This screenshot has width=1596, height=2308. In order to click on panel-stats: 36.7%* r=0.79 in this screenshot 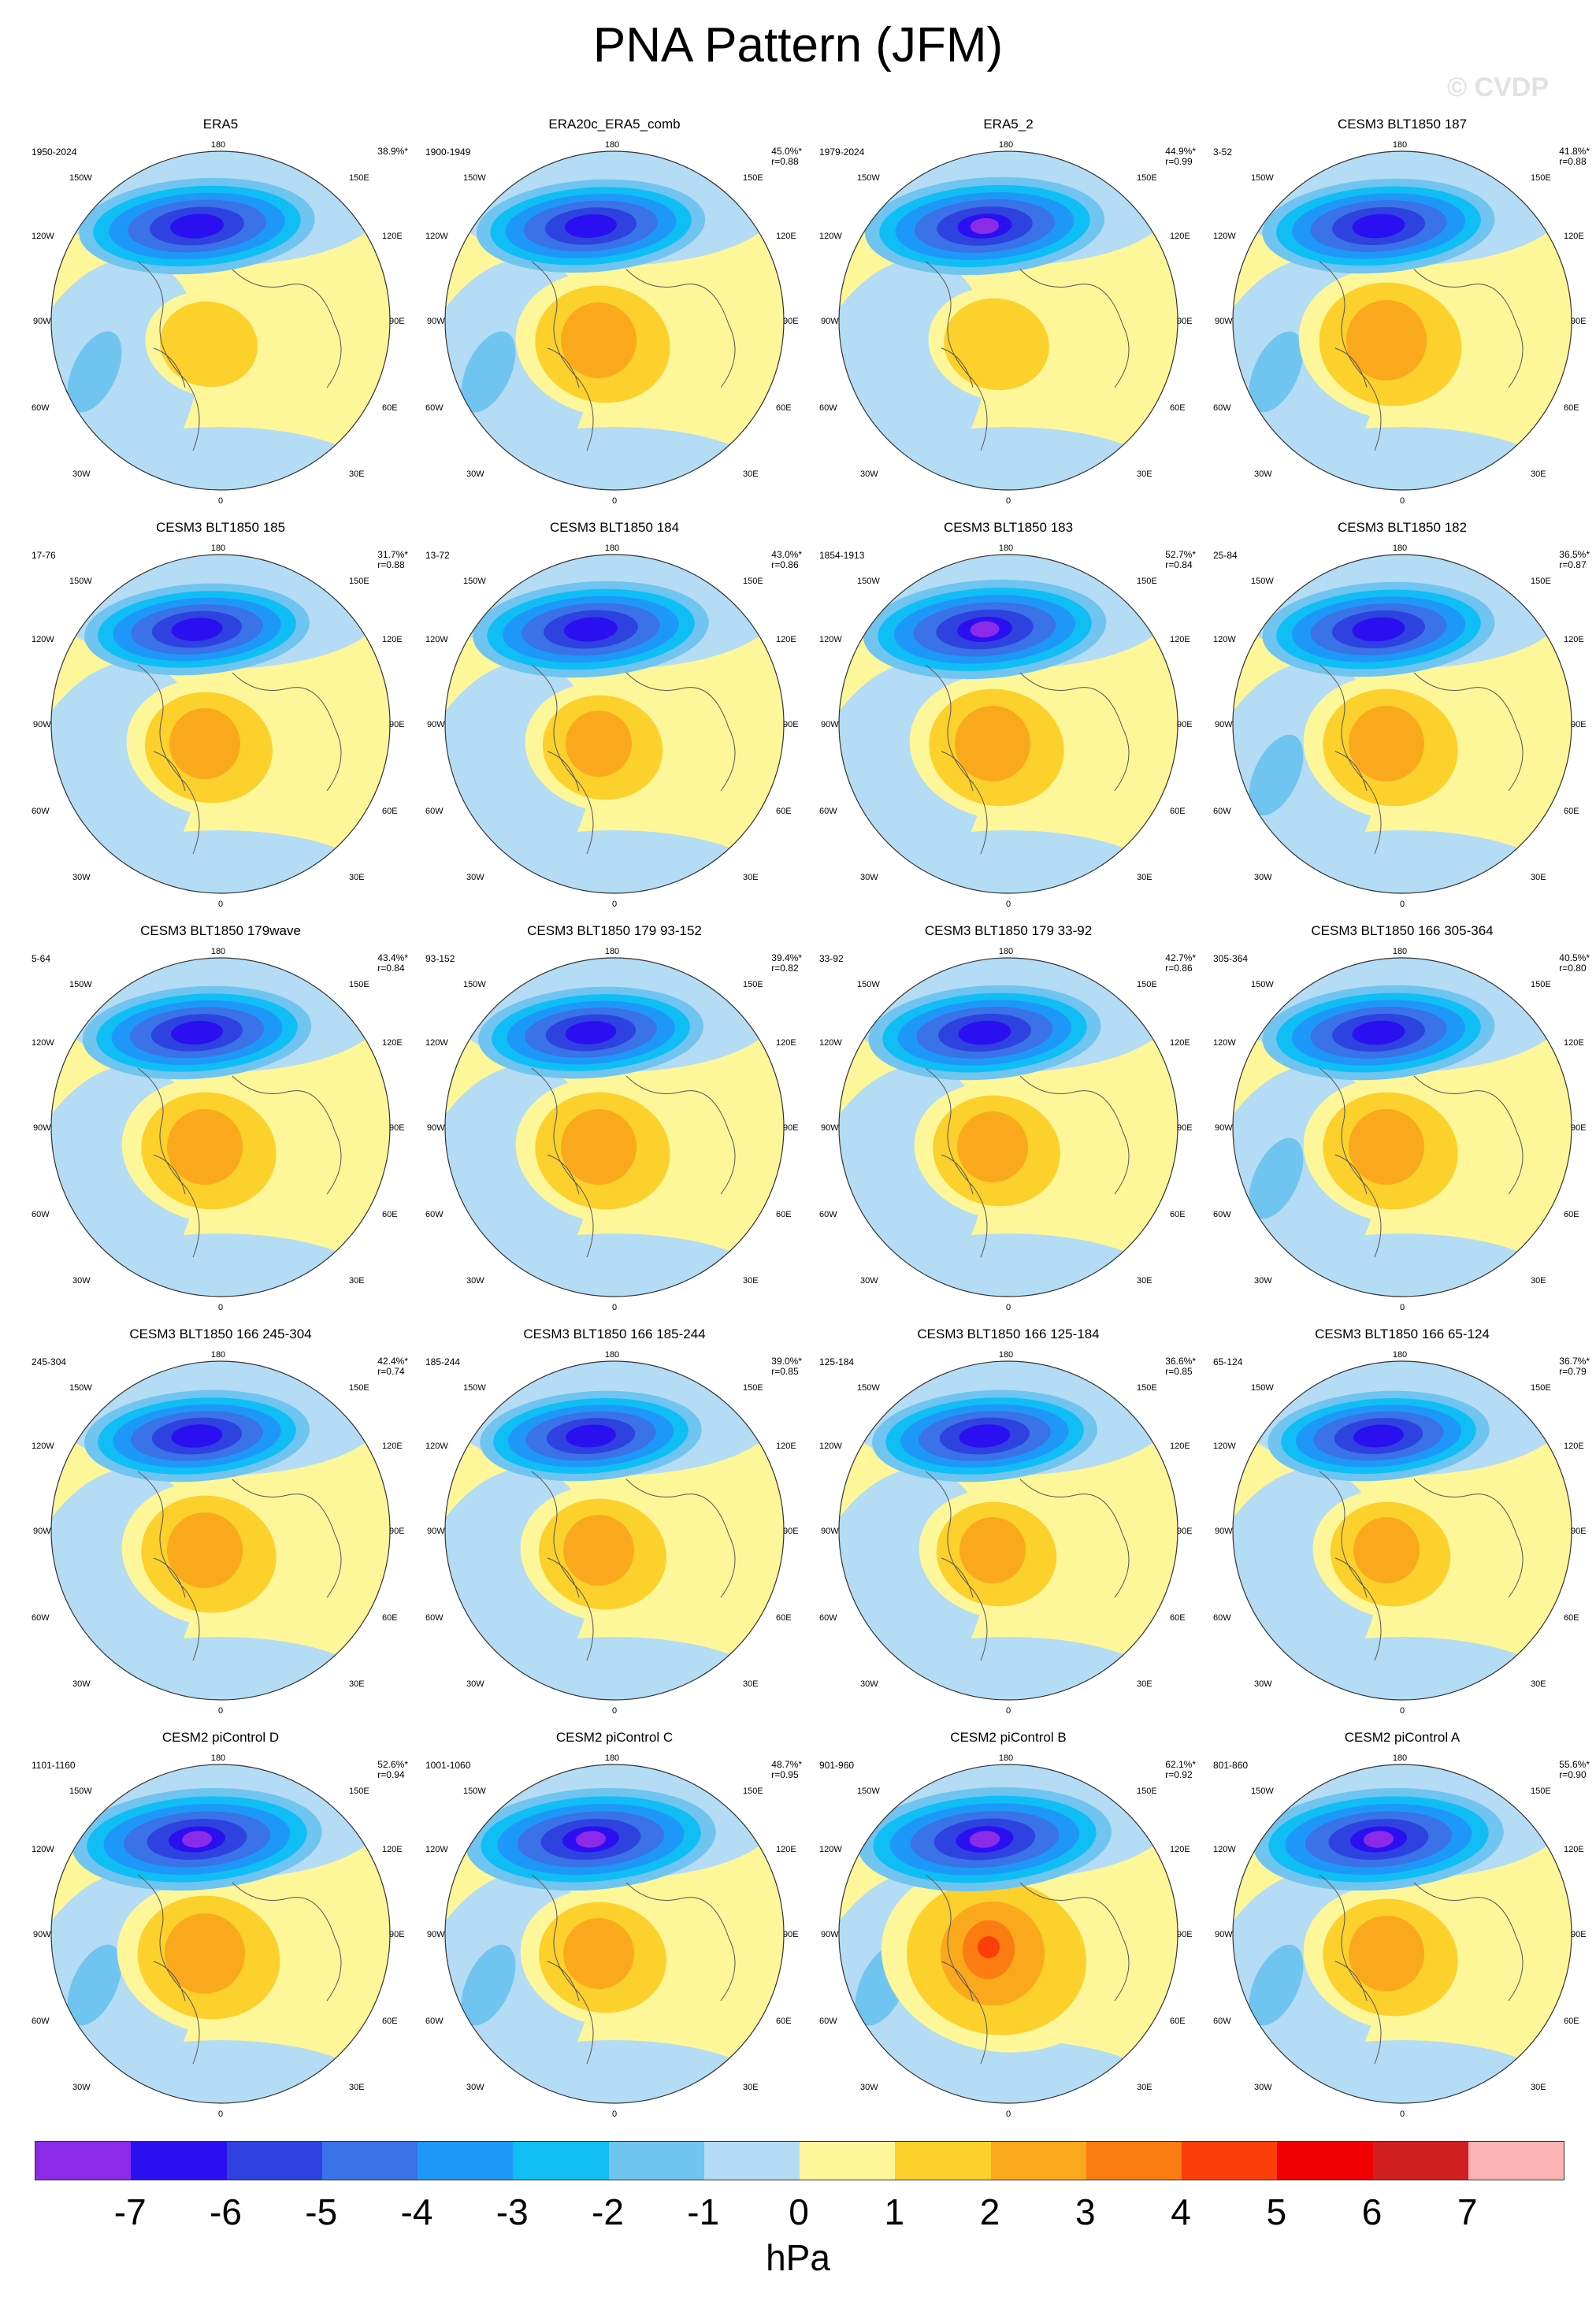, I will do `click(1574, 1366)`.